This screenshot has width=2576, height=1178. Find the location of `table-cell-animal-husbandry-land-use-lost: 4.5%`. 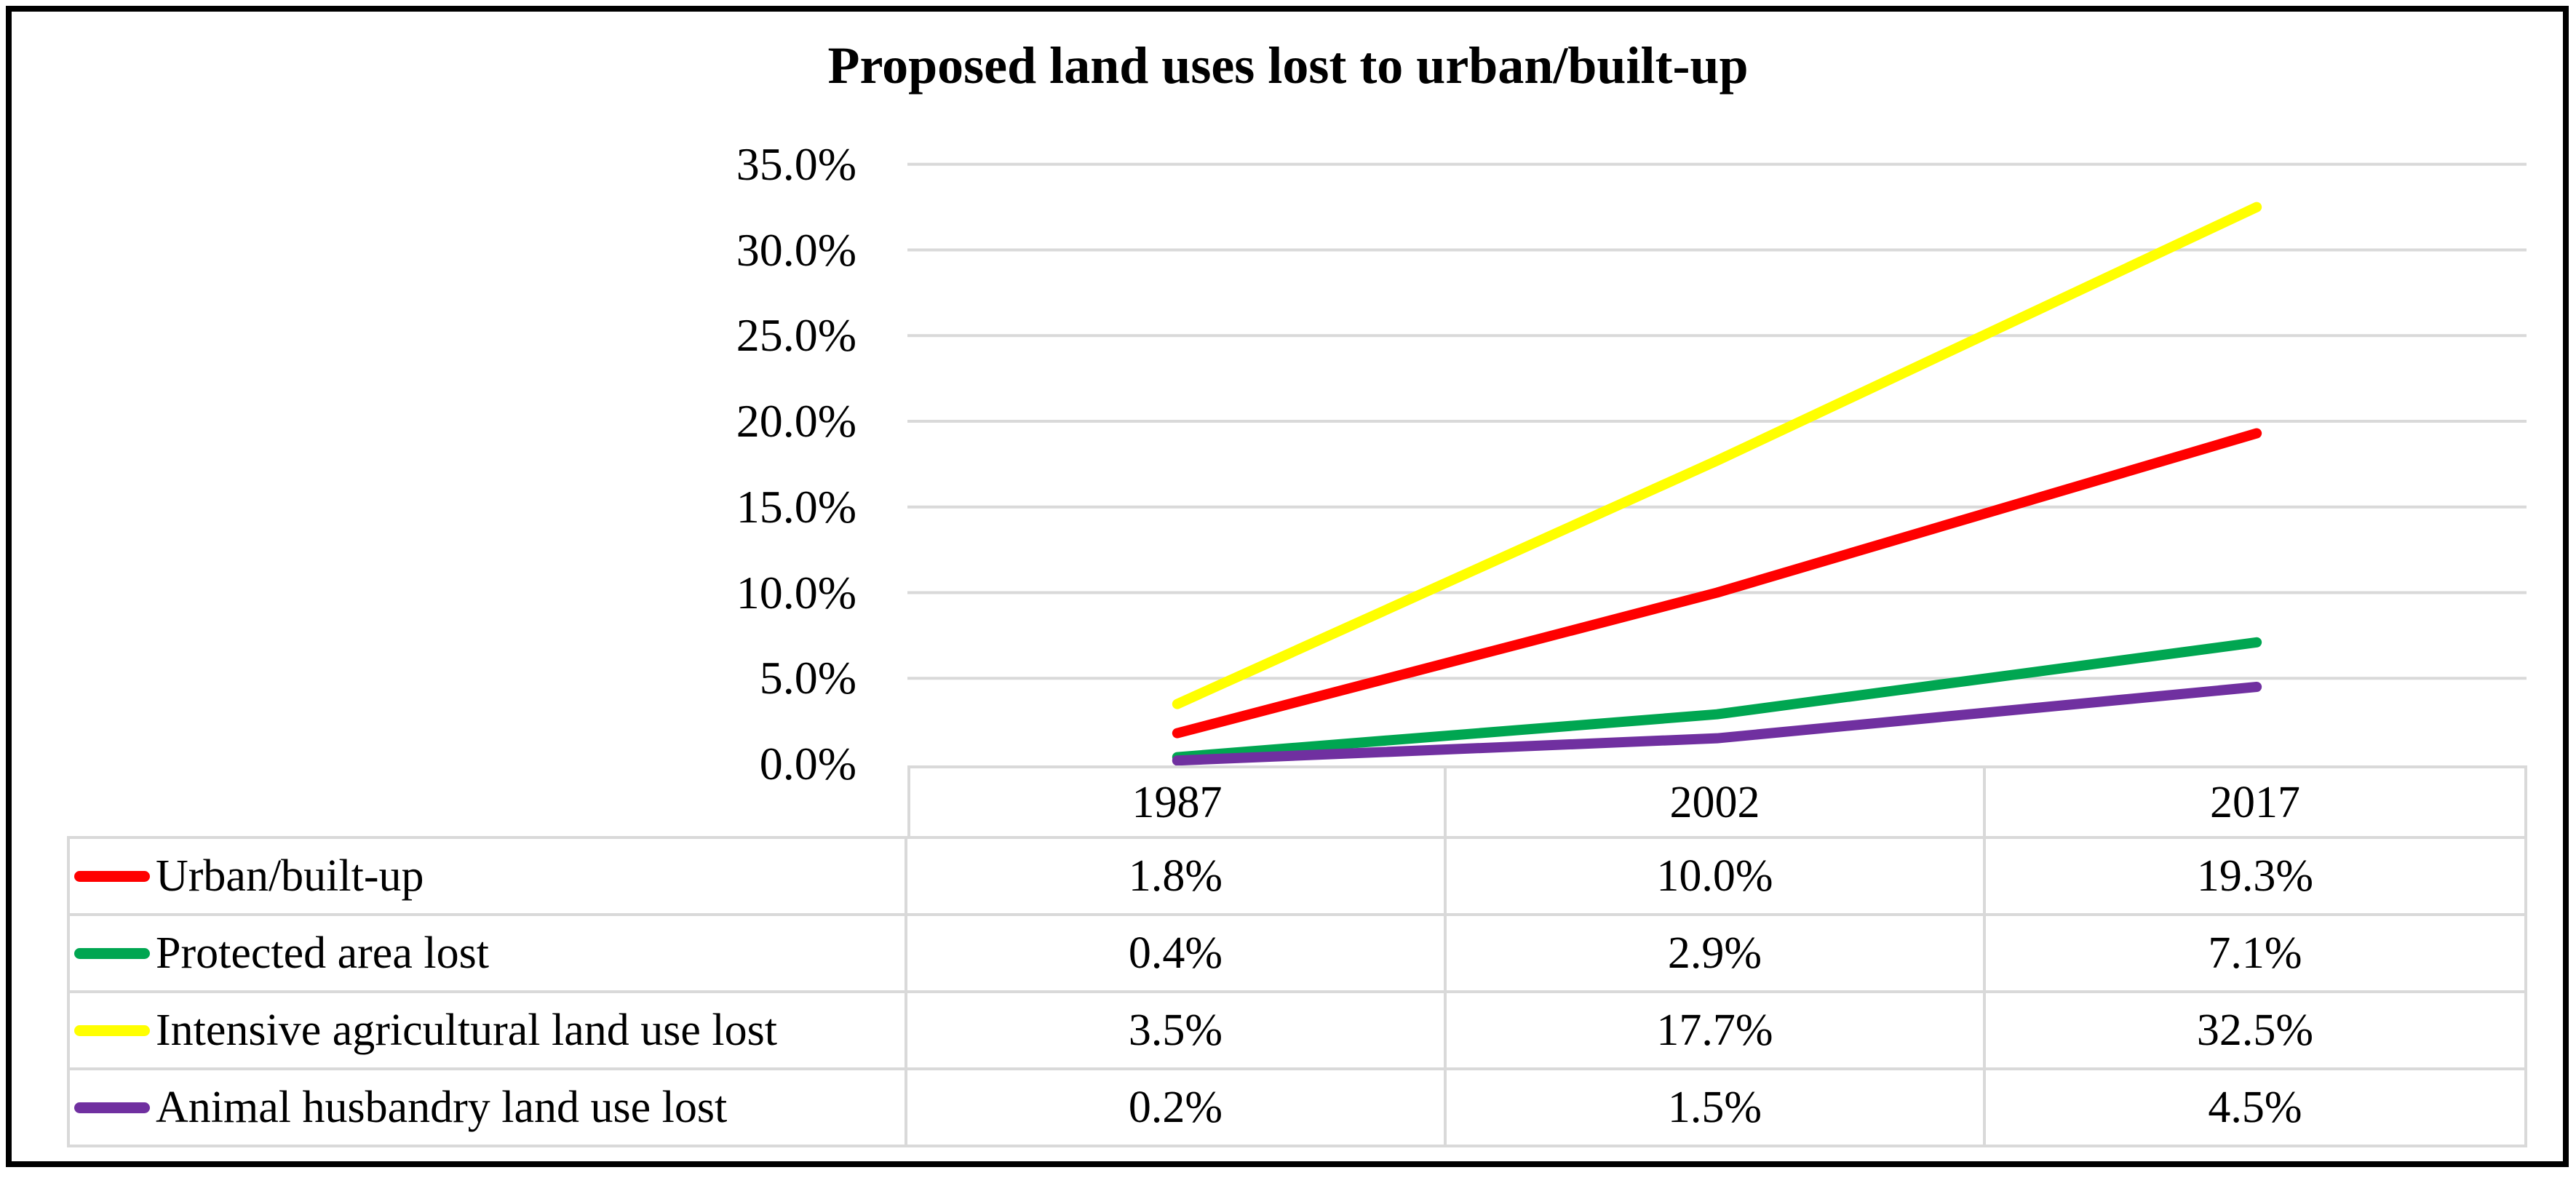

table-cell-animal-husbandry-land-use-lost: 4.5% is located at coordinates (2256, 1108).